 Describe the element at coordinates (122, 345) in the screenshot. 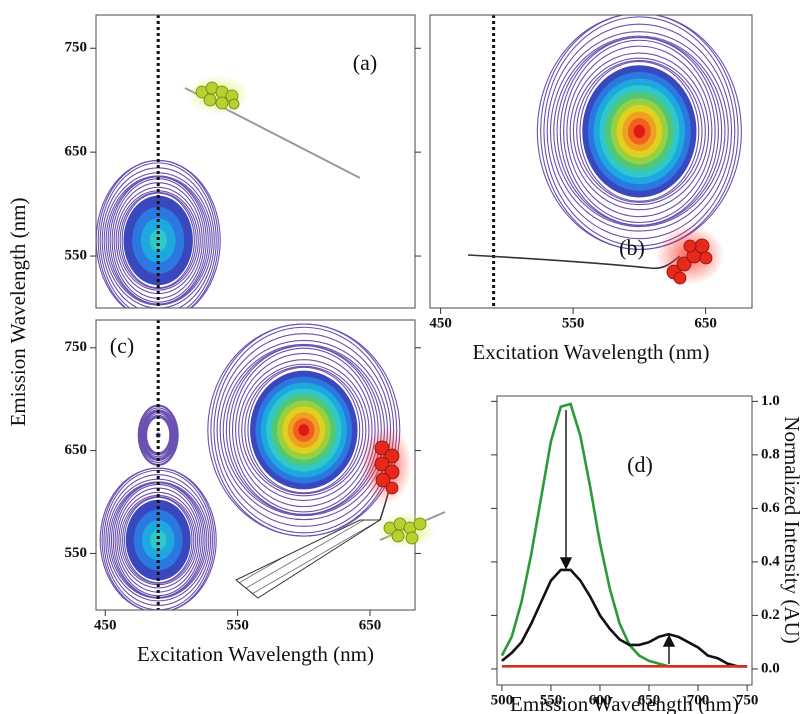

I see `panel-label: (c)` at that location.